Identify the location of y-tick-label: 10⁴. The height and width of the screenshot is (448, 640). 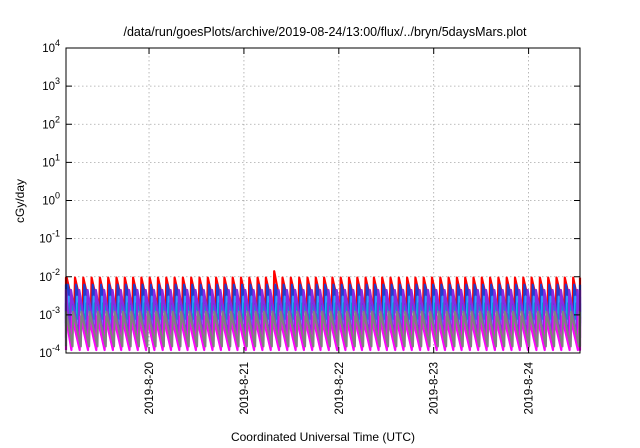
(51, 46).